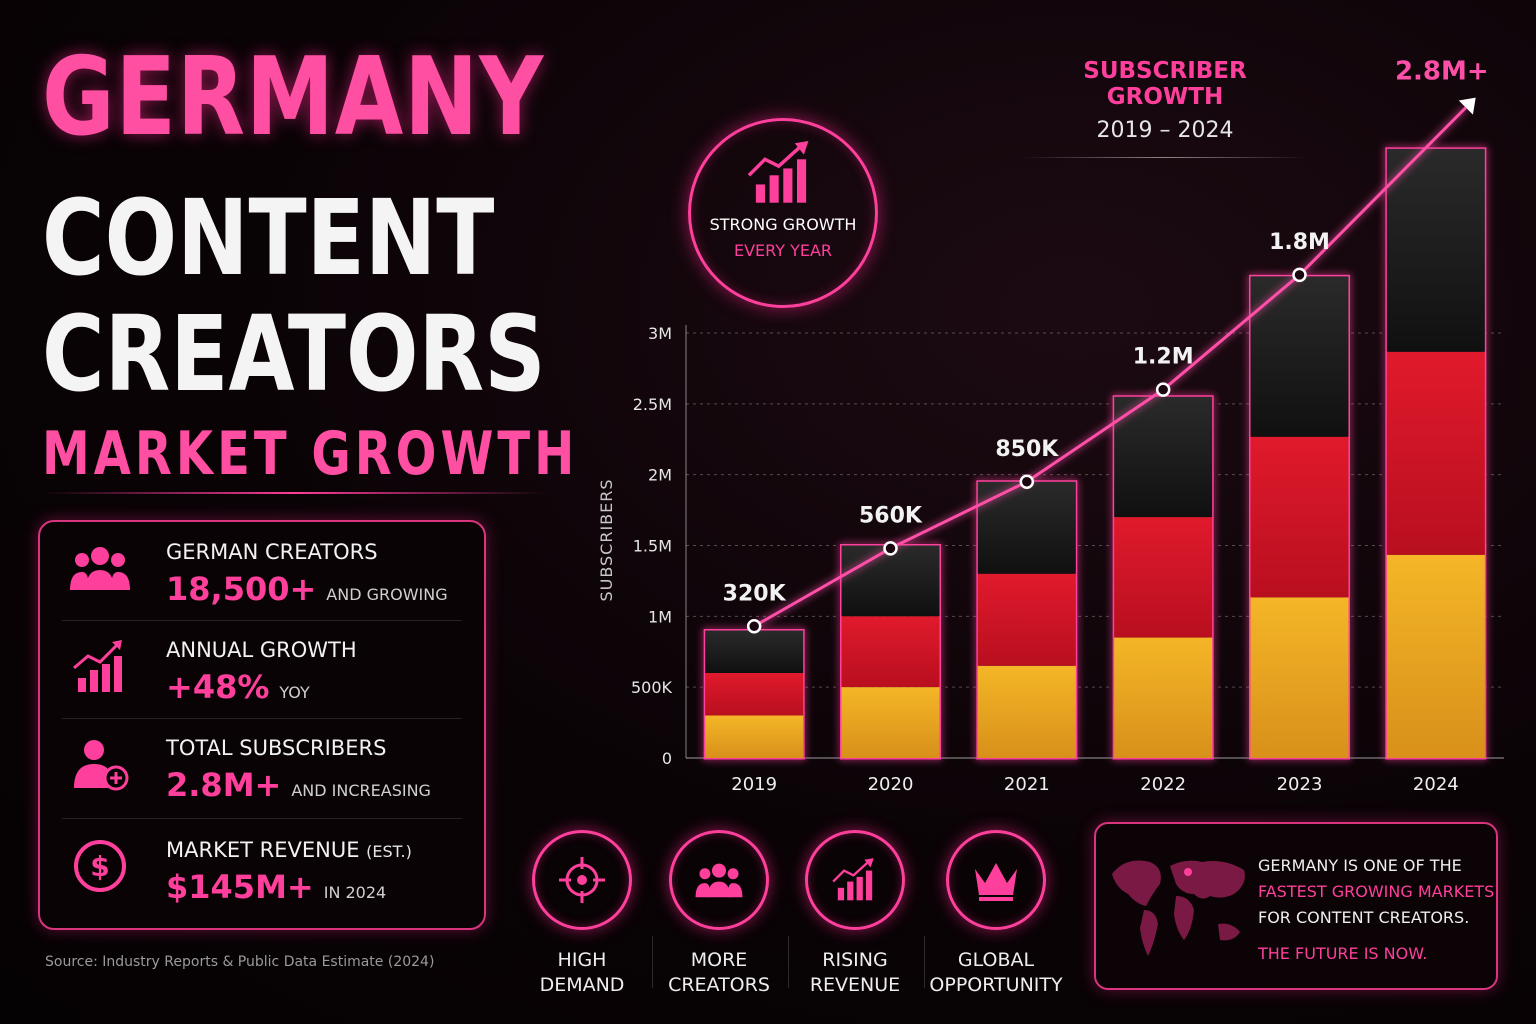 This screenshot has height=1024, width=1536. Describe the element at coordinates (295, 493) in the screenshot. I see `title-divider` at that location.